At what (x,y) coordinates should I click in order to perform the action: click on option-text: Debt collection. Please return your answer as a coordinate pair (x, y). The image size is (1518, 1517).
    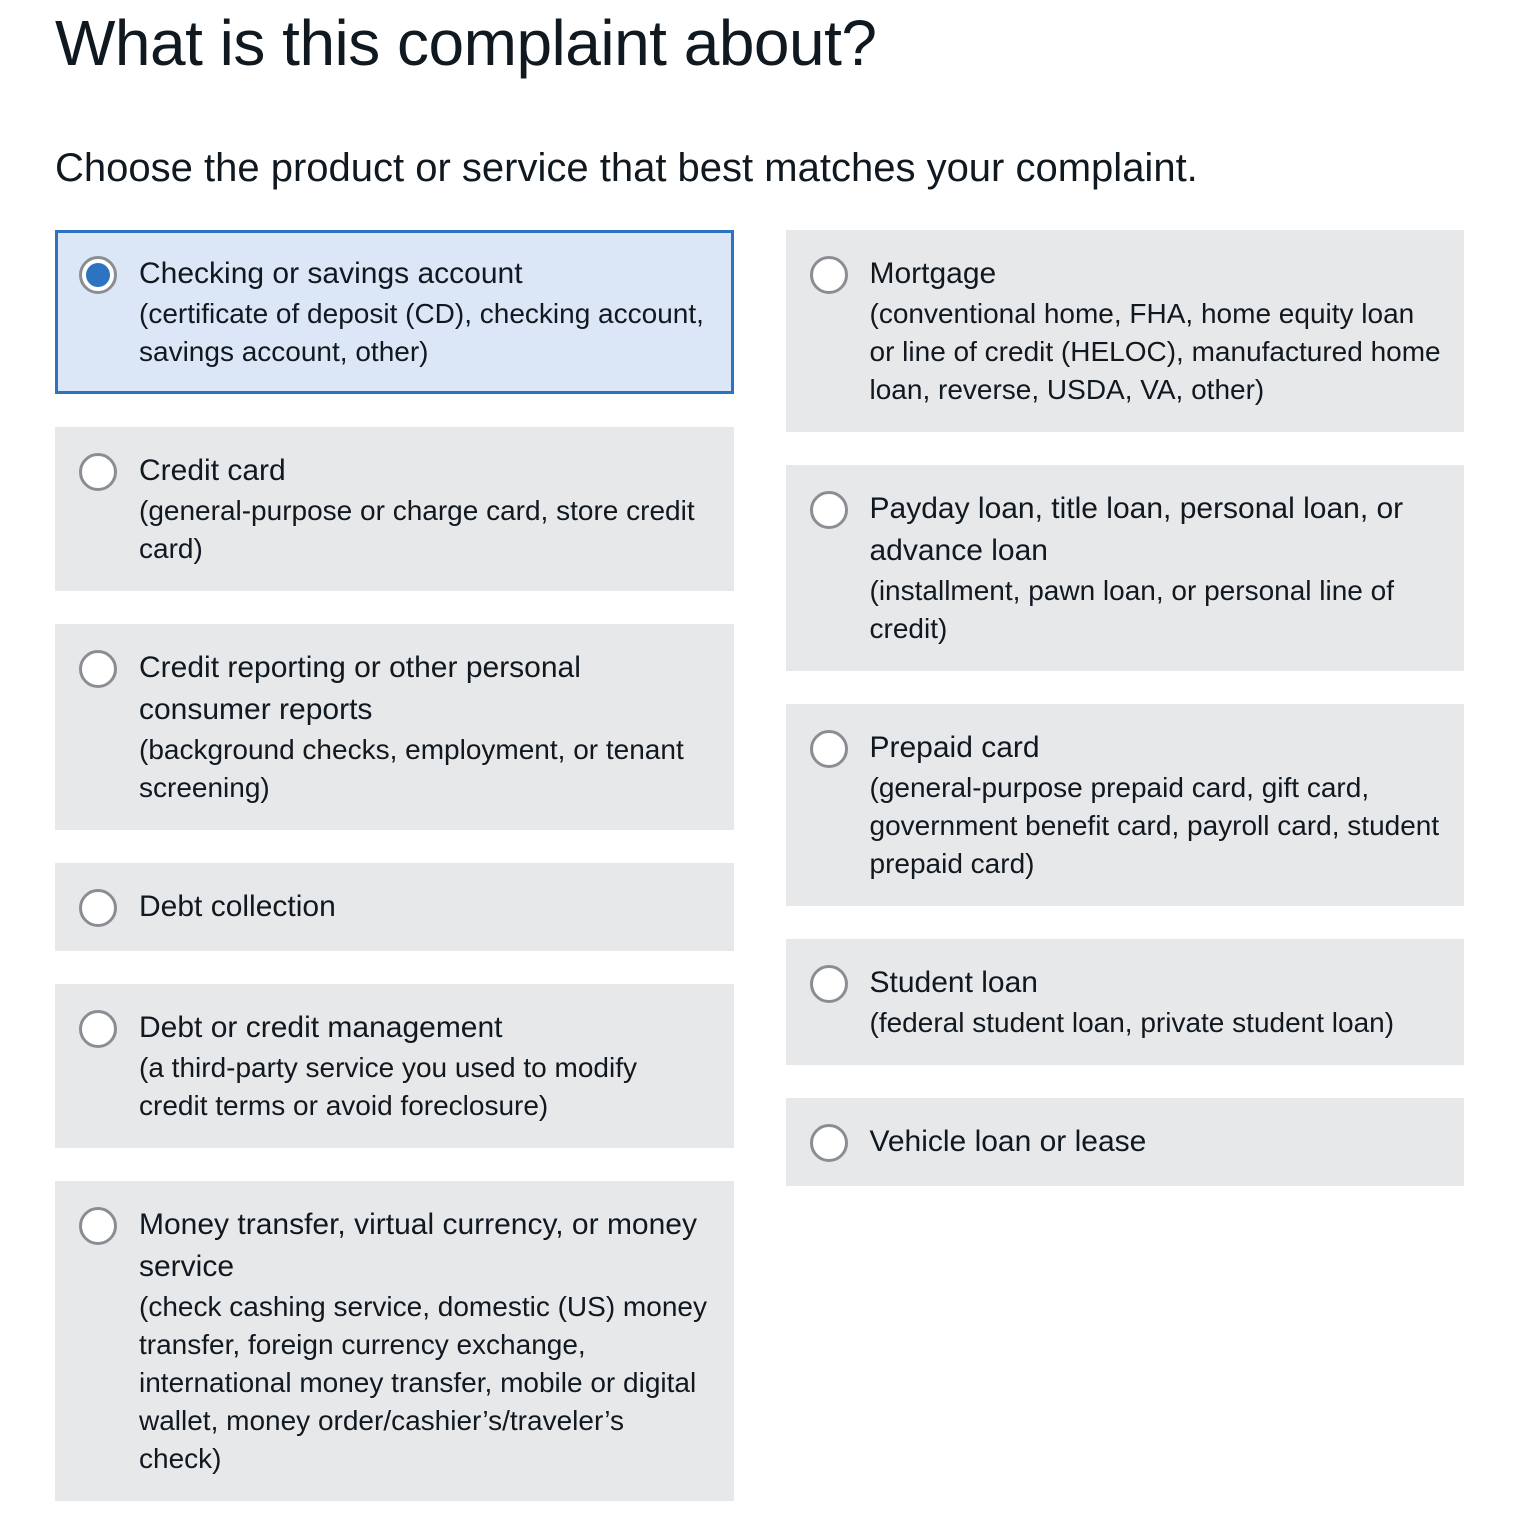
    Looking at the image, I should click on (237, 907).